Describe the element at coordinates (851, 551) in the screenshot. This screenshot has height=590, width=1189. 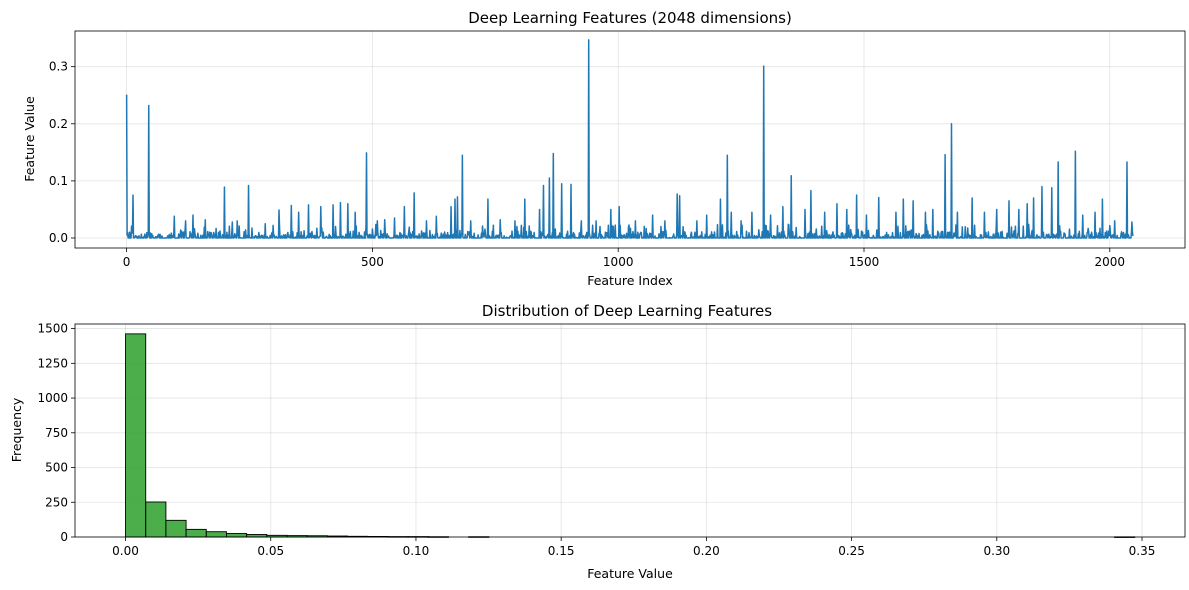
I see `x-tick-label: 0.25` at that location.